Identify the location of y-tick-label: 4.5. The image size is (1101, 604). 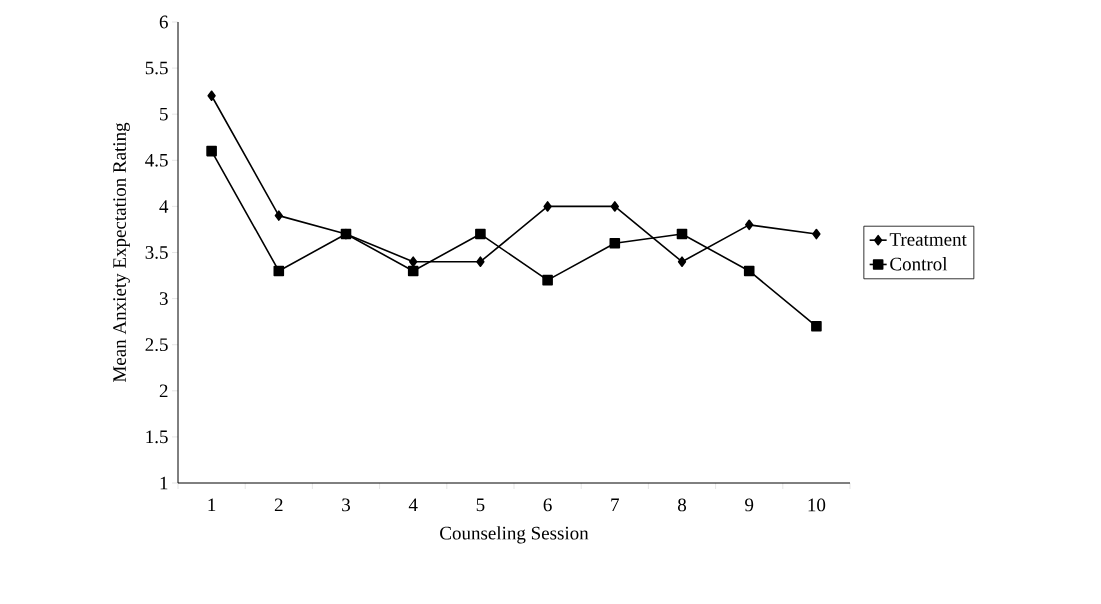
(156, 160).